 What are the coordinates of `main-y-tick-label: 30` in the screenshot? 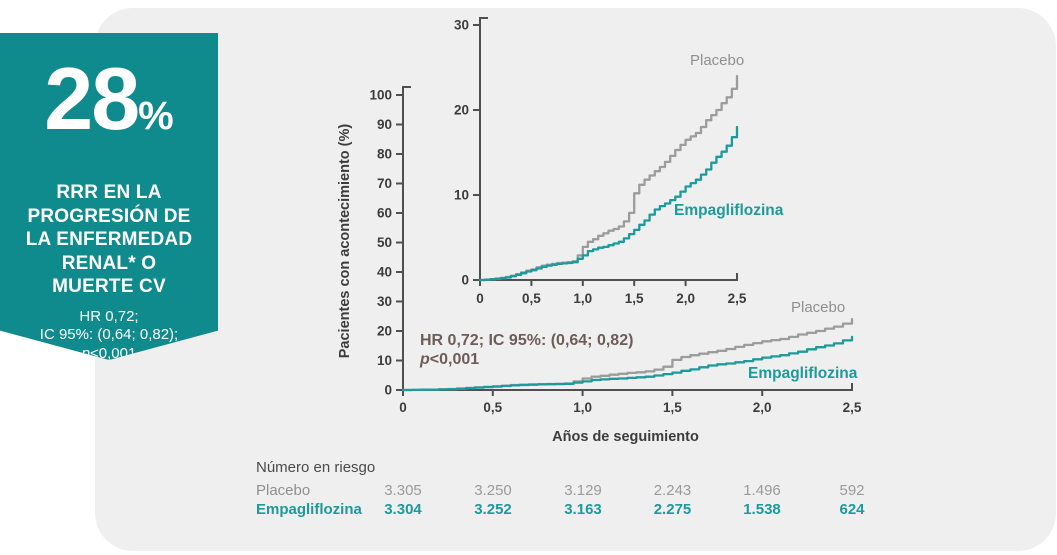 It's located at (384, 301).